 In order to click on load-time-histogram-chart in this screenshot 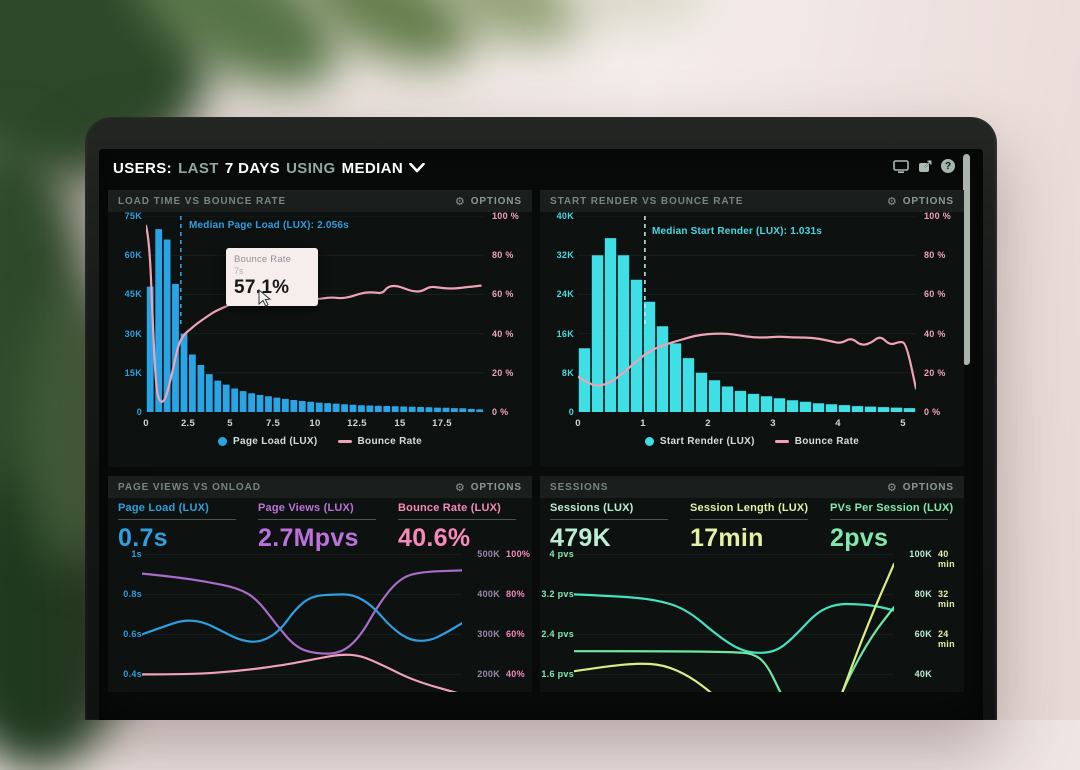, I will do `click(315, 314)`.